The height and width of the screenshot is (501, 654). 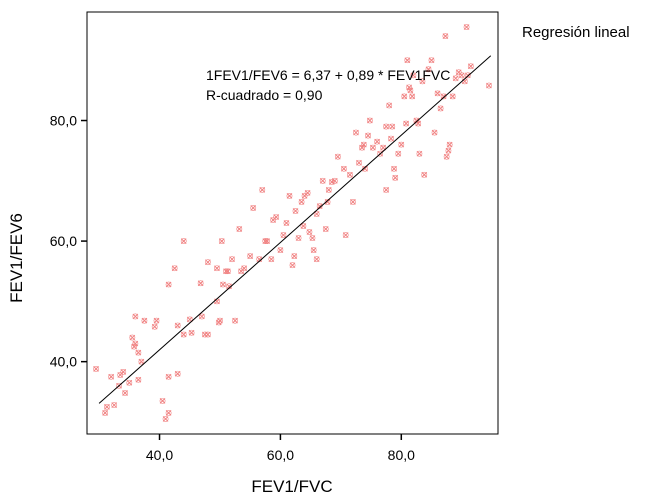 What do you see at coordinates (63, 121) in the screenshot?
I see `y-tick-label: 80,0` at bounding box center [63, 121].